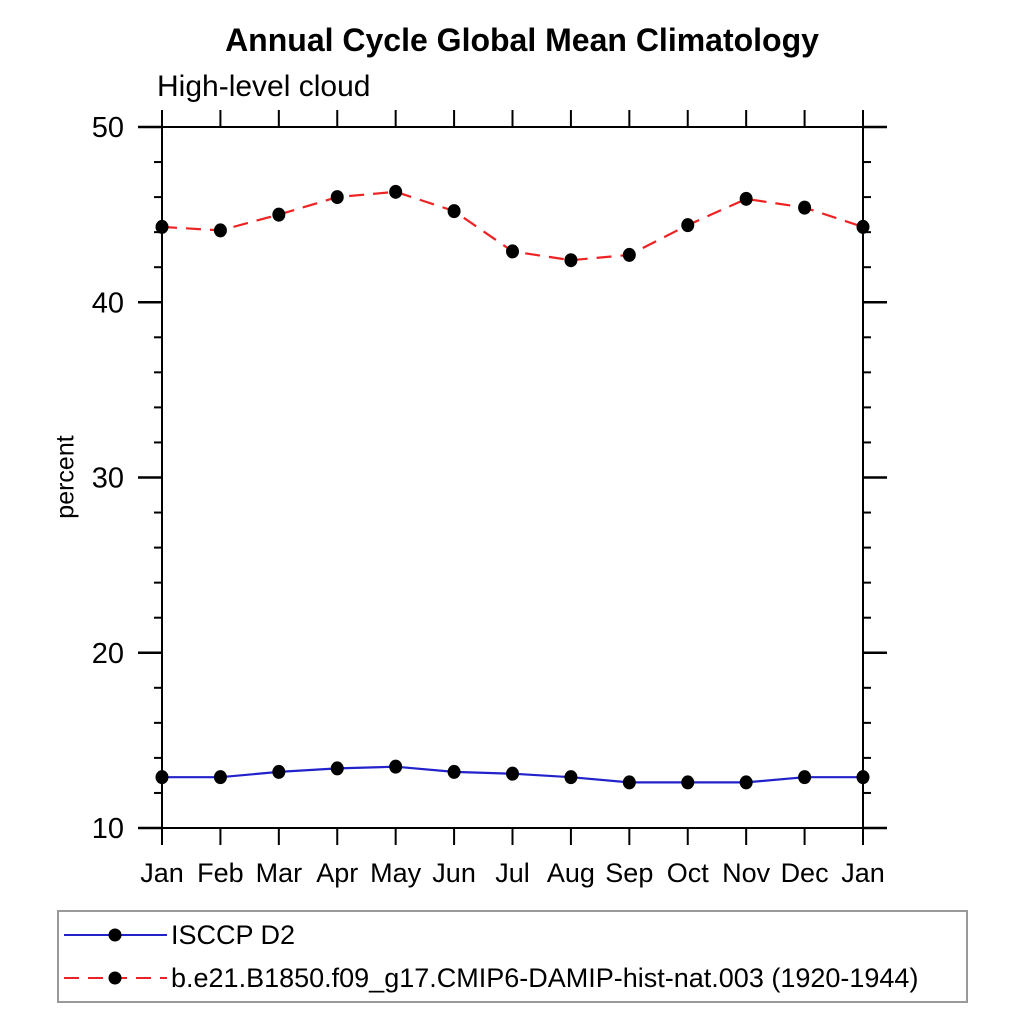 This screenshot has width=1024, height=1024. I want to click on x-tick-label: Feb, so click(220, 873).